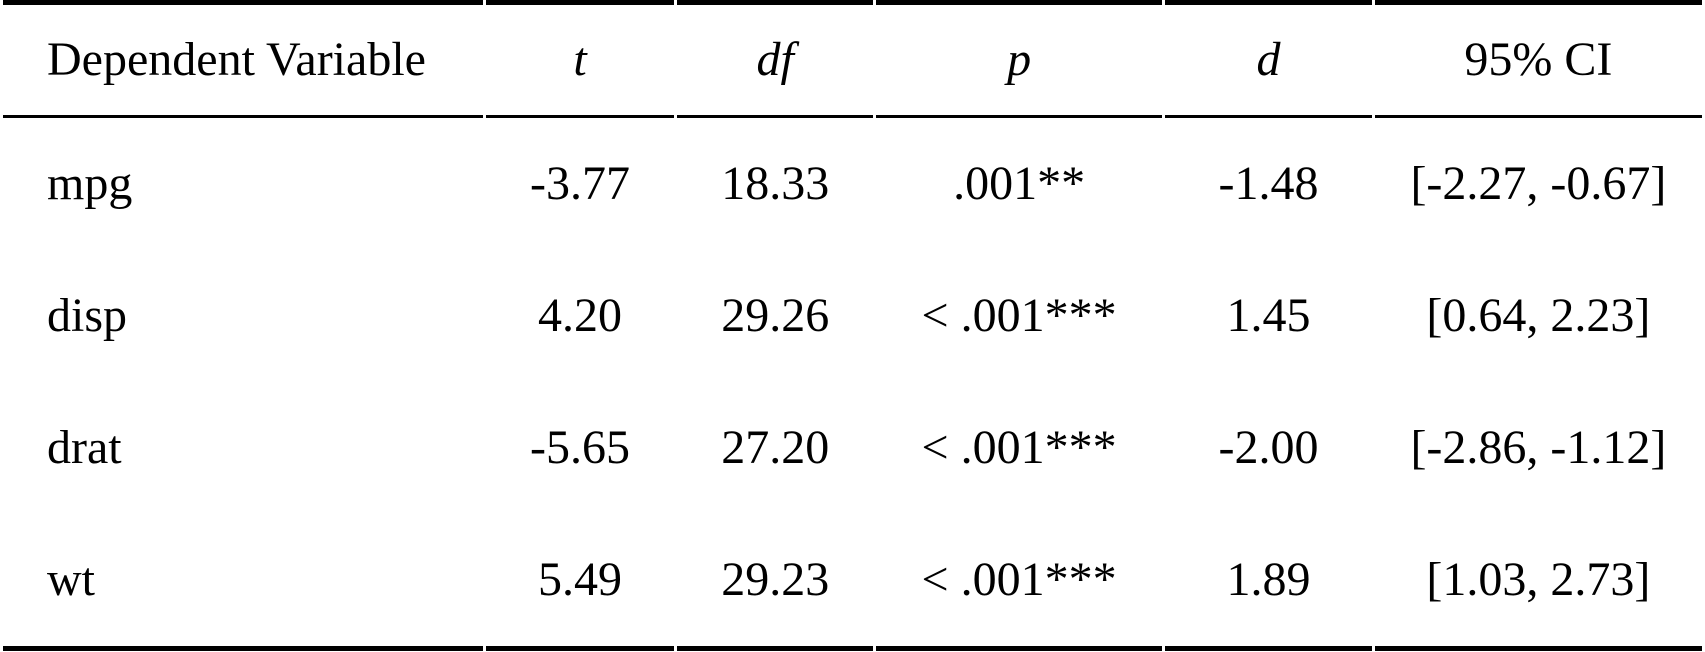 This screenshot has width=1705, height=652. Describe the element at coordinates (1268, 447) in the screenshot. I see `cell-d-value: -2.00` at that location.